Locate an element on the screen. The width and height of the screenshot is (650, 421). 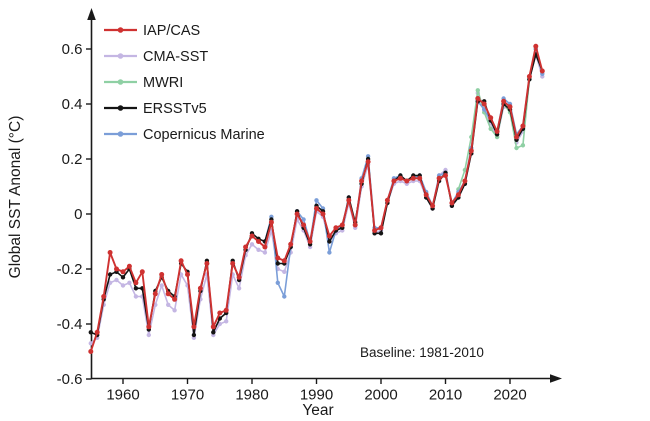
x-tick-label: 2010 is located at coordinates (445, 395).